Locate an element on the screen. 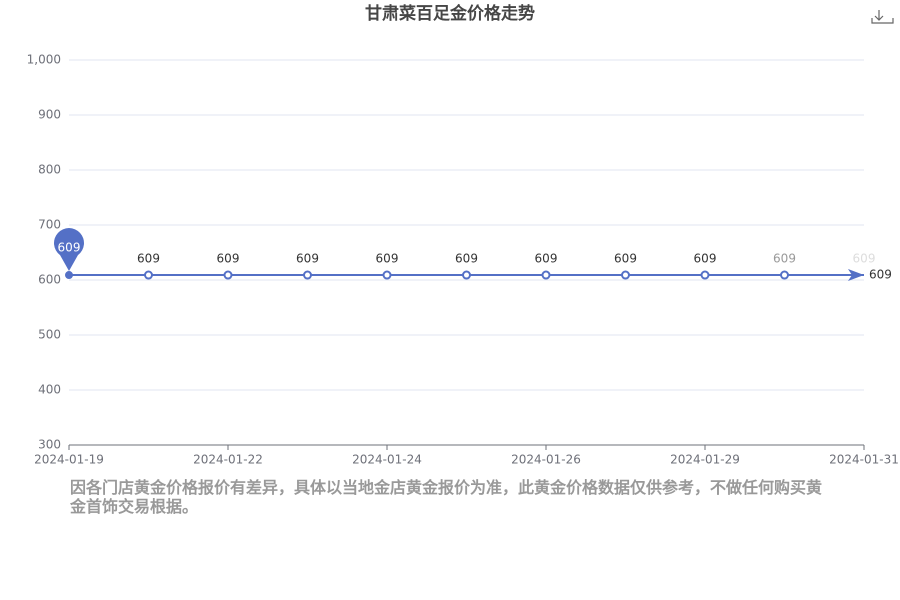 The width and height of the screenshot is (900, 600). y-tick-label: 1,000 is located at coordinates (44, 60).